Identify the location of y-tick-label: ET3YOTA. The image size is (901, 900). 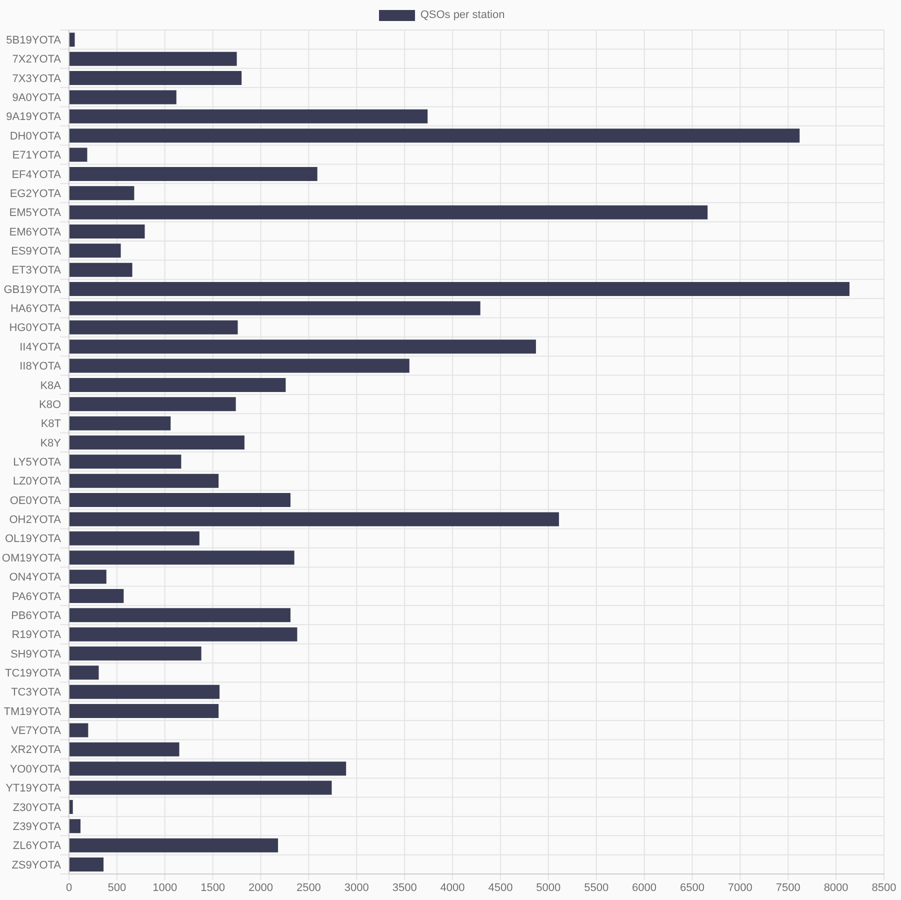
(37, 270).